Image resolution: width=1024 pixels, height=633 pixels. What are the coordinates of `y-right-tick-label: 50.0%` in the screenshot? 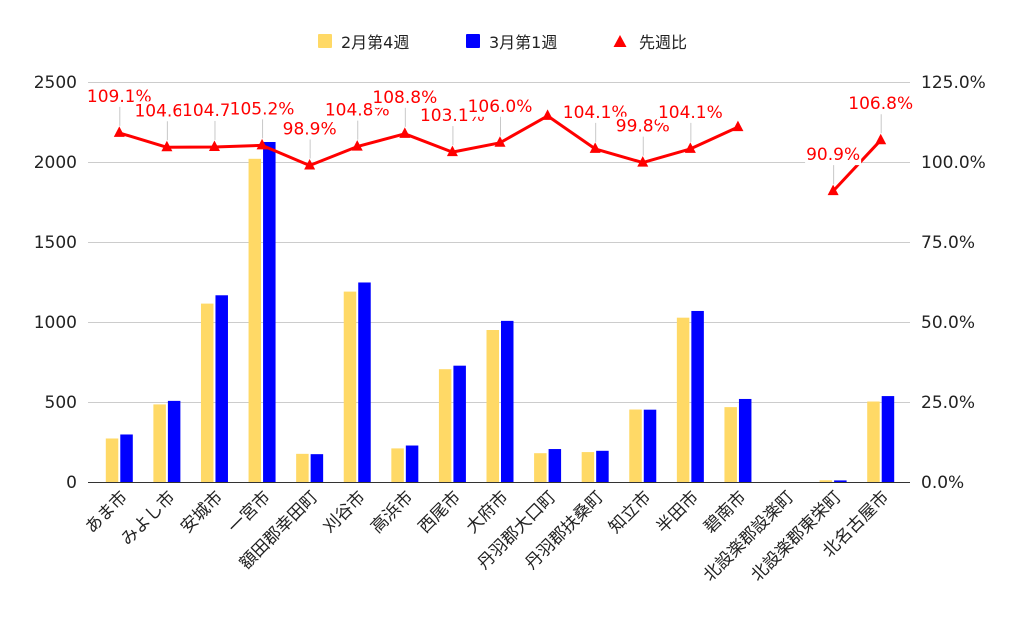 It's located at (948, 323).